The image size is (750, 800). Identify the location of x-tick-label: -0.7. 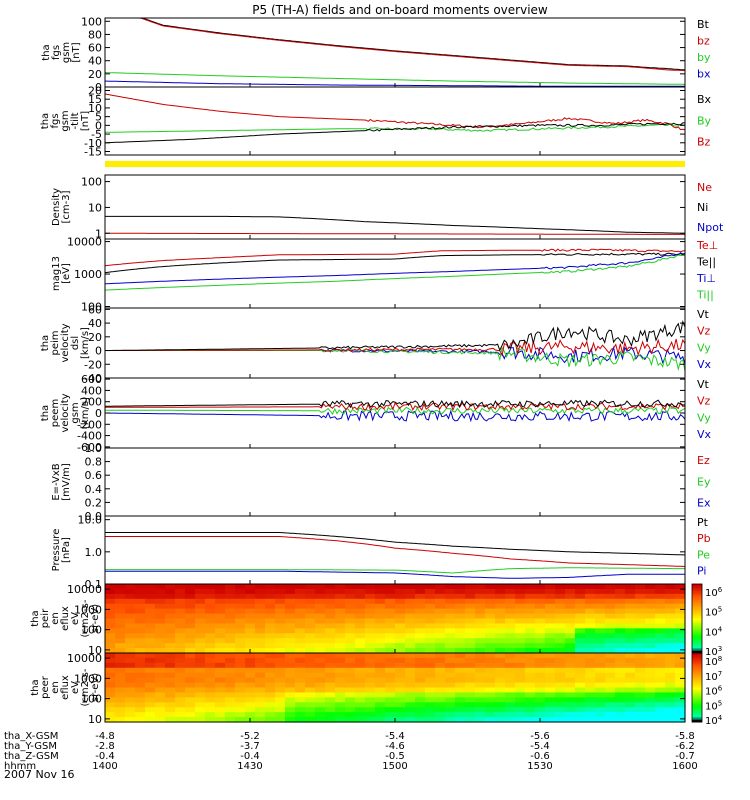
(685, 756).